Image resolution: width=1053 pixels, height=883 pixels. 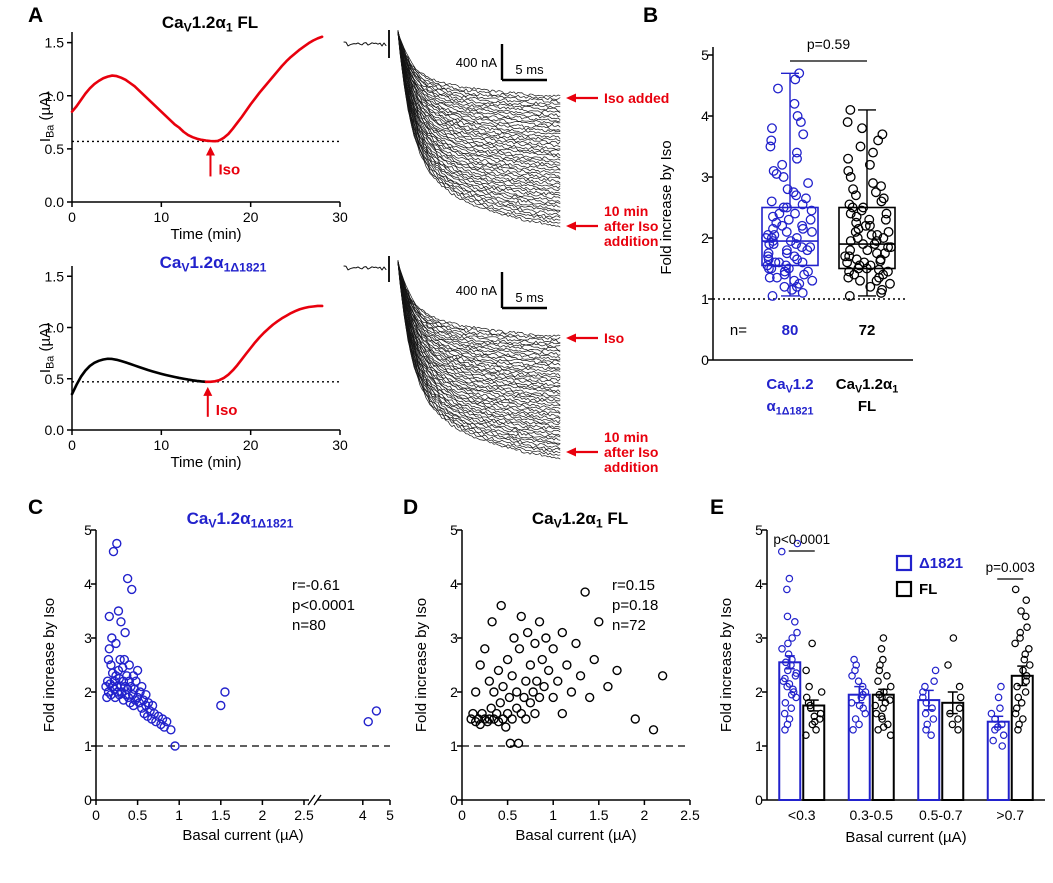 What do you see at coordinates (633, 585) in the screenshot?
I see `svg-text: r=0.15` at bounding box center [633, 585].